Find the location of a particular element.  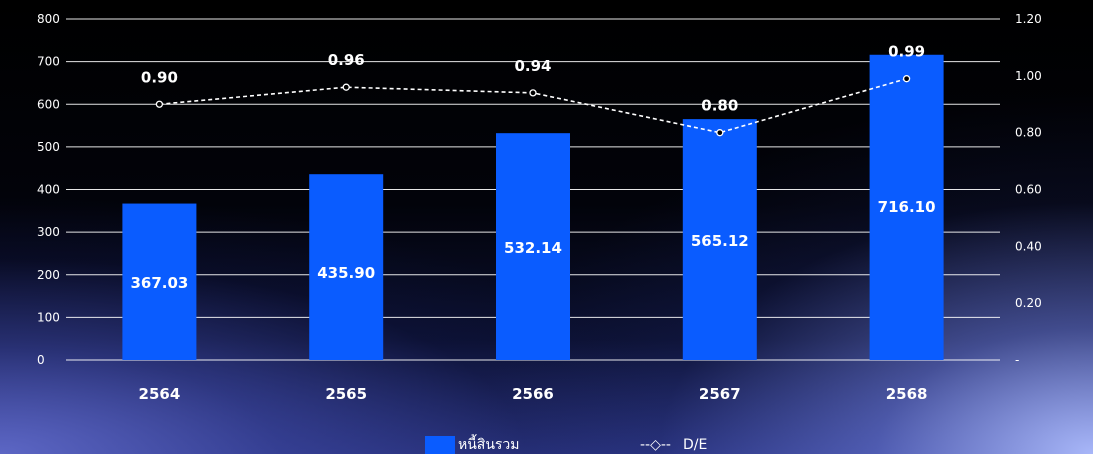

y-right-tick-label: - is located at coordinates (1017, 360).